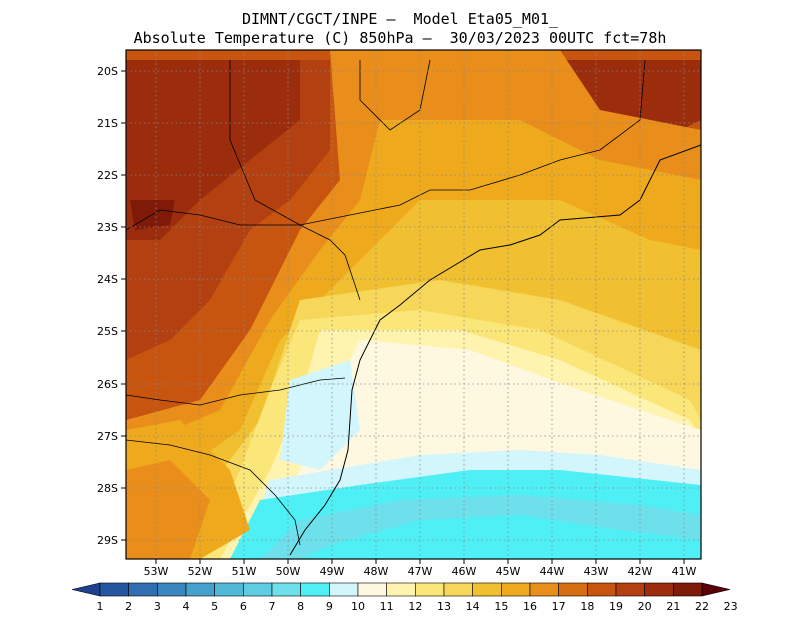 The height and width of the screenshot is (618, 800). Describe the element at coordinates (559, 606) in the screenshot. I see `colorbar-label: 17` at that location.